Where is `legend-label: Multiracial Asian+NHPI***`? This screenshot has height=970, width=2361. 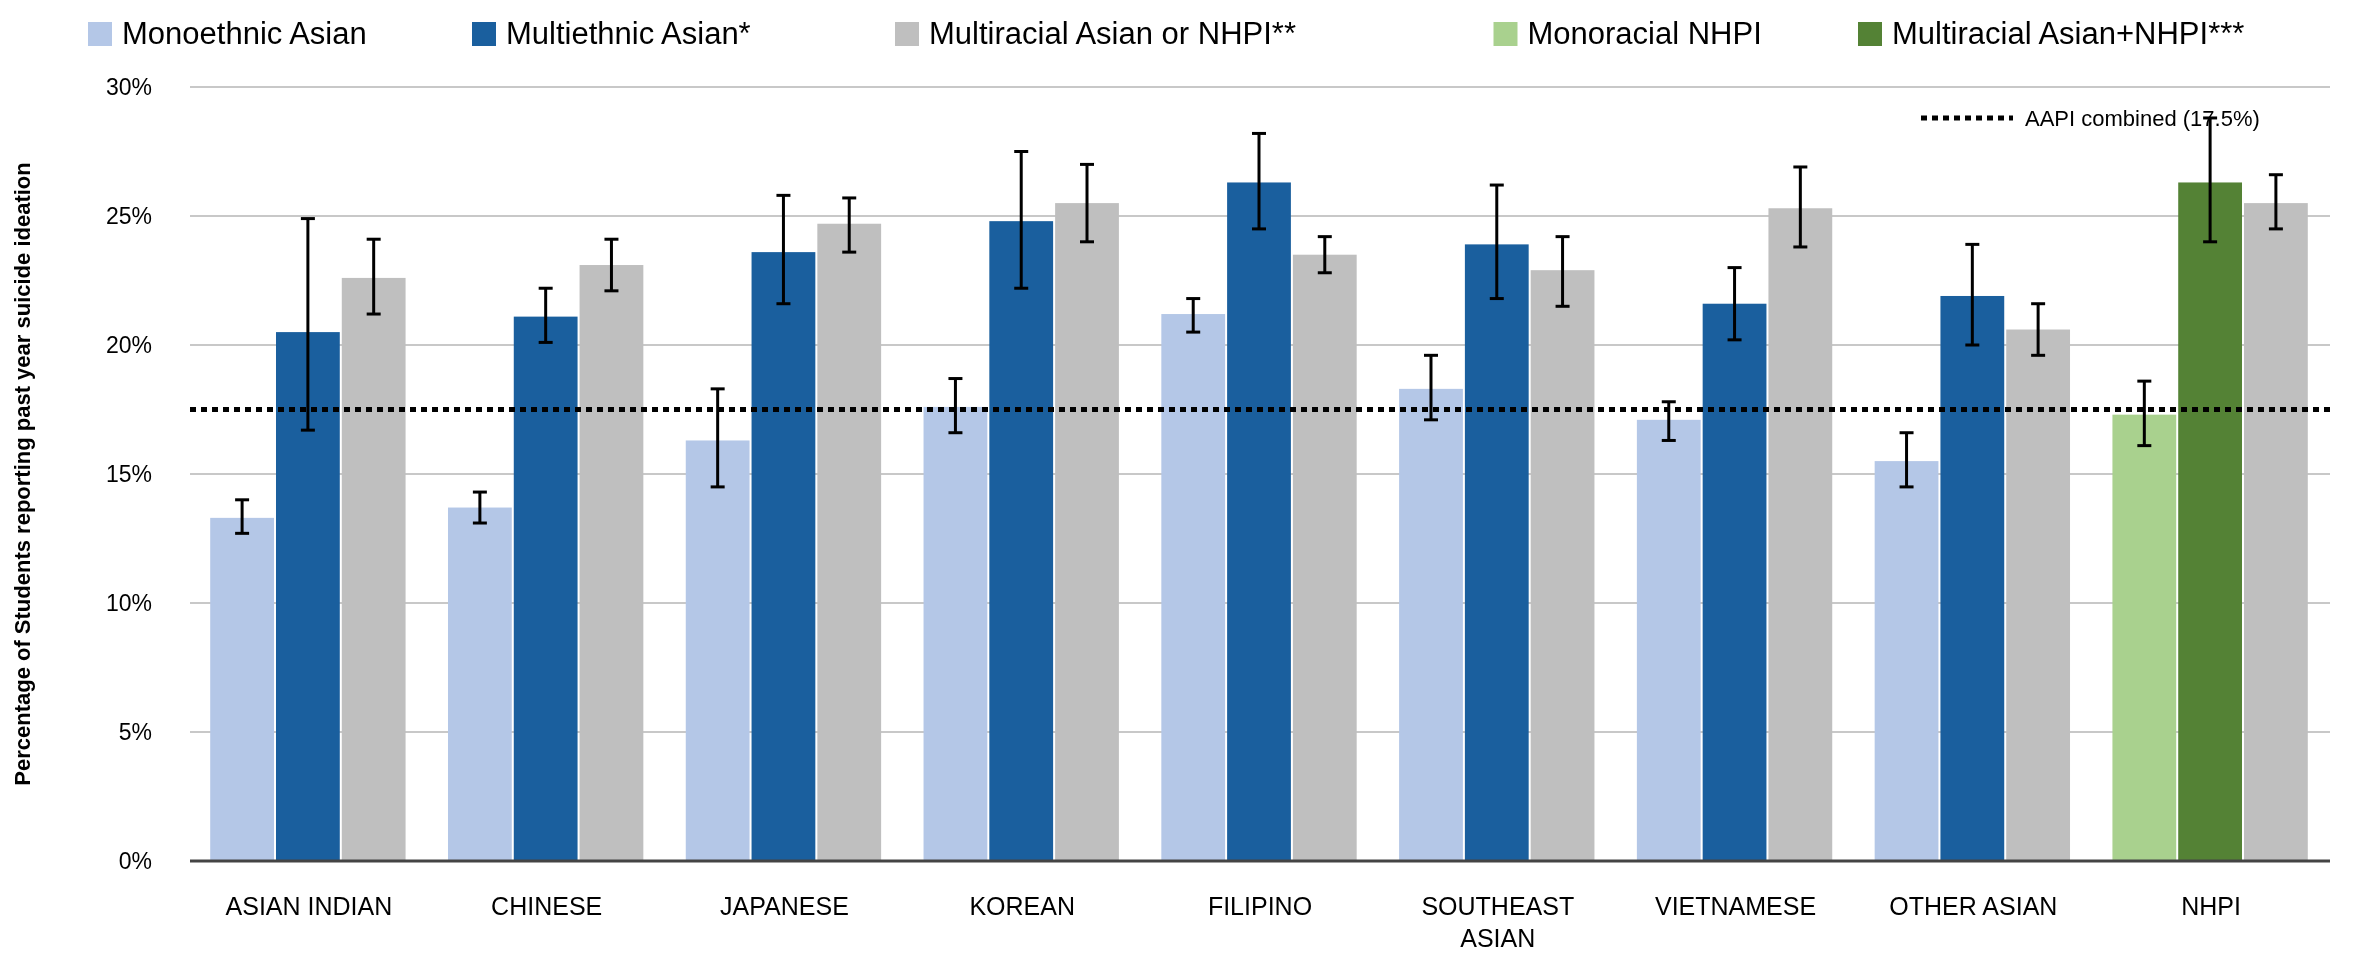
legend-label: Multiracial Asian+NHPI*** is located at coordinates (2068, 33).